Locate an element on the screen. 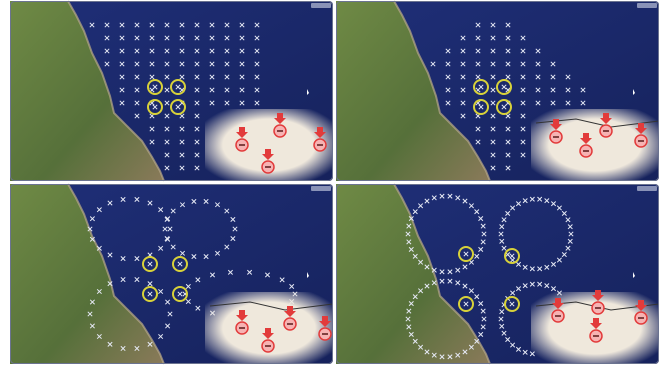 The width and height of the screenshot is (667, 368). window-buttons is located at coordinates (321, 5).